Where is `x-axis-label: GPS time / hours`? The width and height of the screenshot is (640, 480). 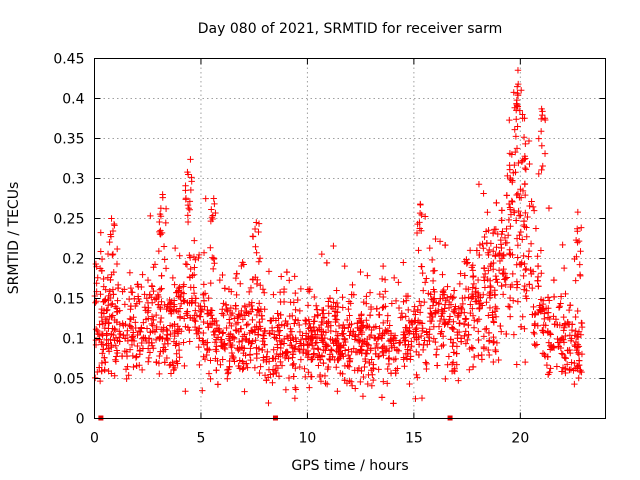 x-axis-label: GPS time / hours is located at coordinates (349, 466).